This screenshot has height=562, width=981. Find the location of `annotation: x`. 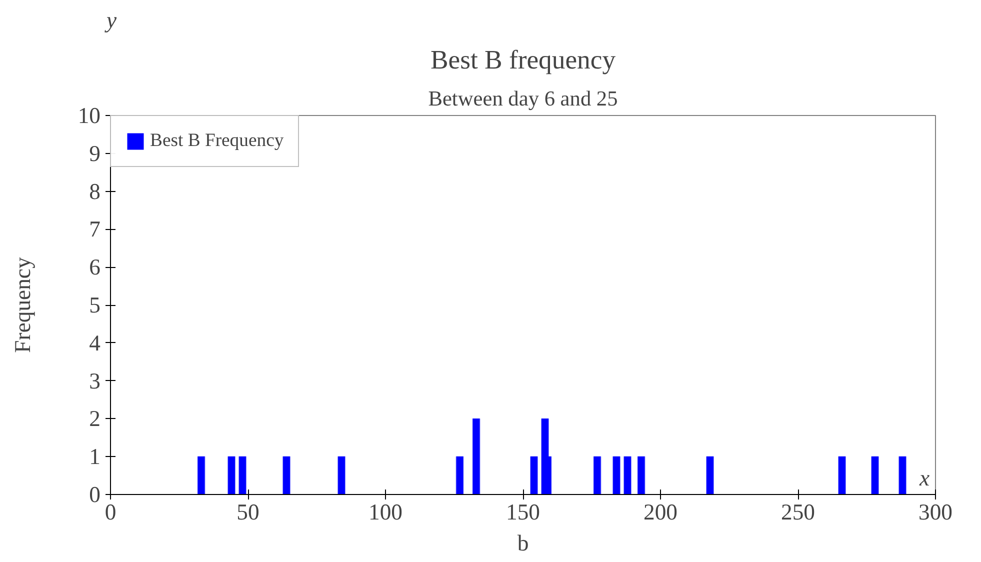

annotation: x is located at coordinates (924, 478).